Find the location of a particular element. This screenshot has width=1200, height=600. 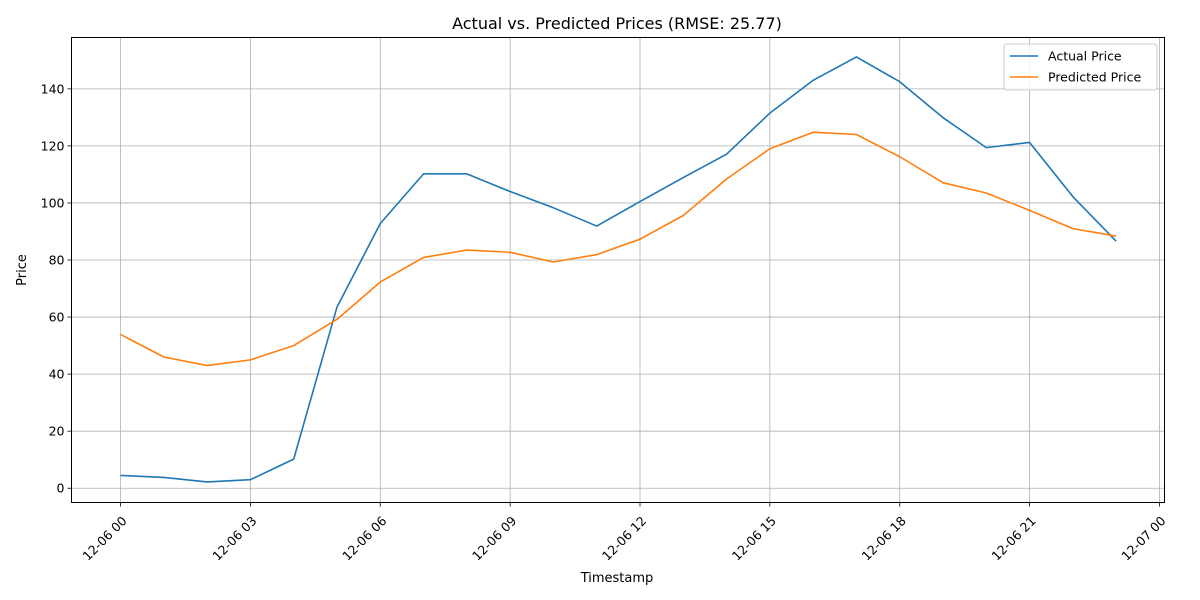

y-axis-label: Price is located at coordinates (22, 270).